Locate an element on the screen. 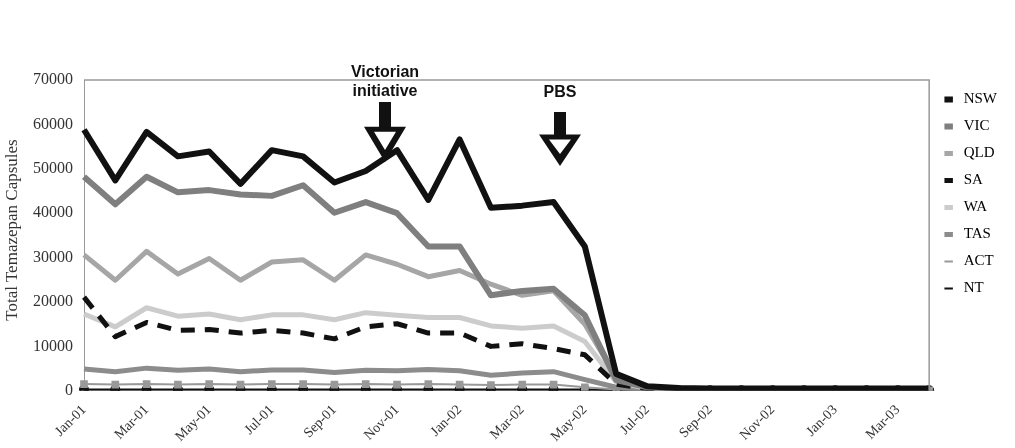 This screenshot has width=1015, height=448. y-tick-label: 60000 is located at coordinates (53, 123).